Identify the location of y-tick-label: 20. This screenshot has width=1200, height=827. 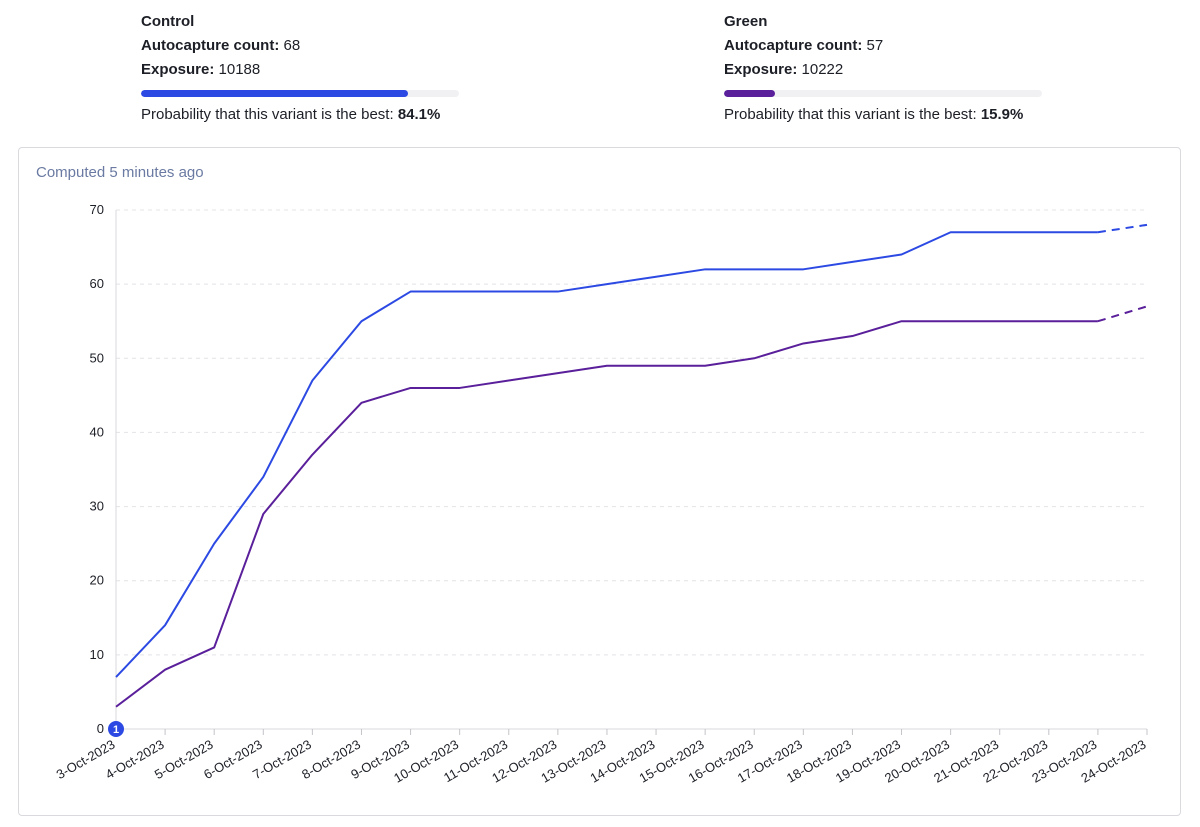
(97, 580).